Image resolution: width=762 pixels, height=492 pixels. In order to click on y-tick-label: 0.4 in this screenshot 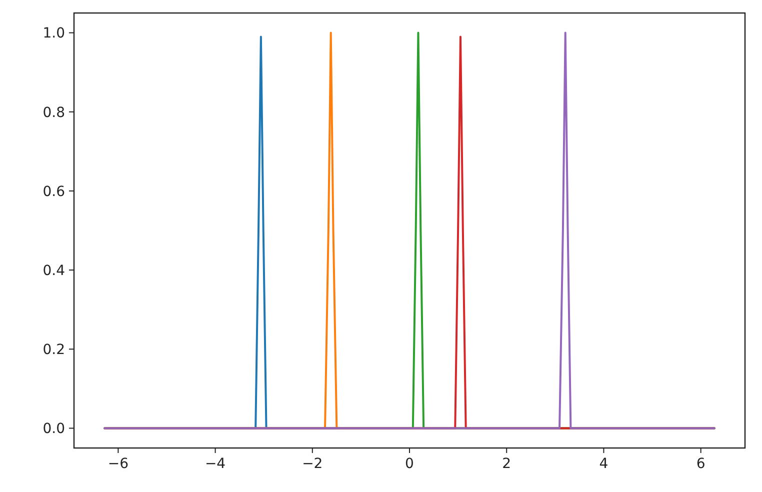, I will do `click(54, 270)`.